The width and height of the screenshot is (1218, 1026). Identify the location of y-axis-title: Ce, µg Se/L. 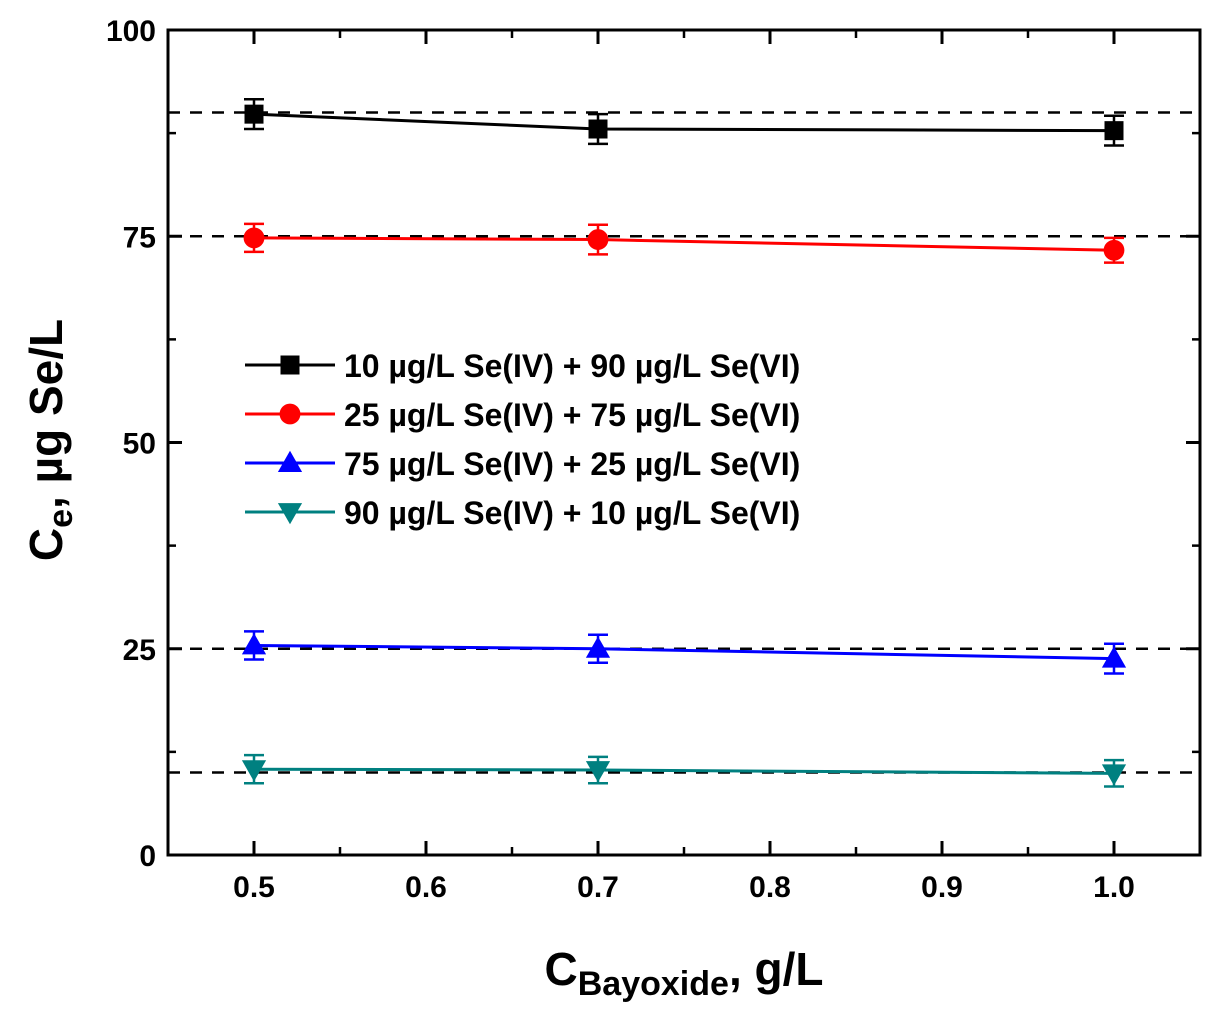
(50, 440).